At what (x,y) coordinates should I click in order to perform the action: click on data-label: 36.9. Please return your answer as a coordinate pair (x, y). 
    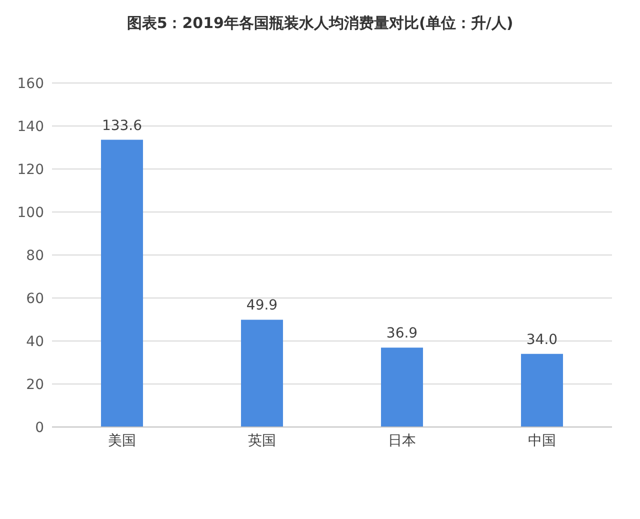
    Looking at the image, I should click on (402, 334).